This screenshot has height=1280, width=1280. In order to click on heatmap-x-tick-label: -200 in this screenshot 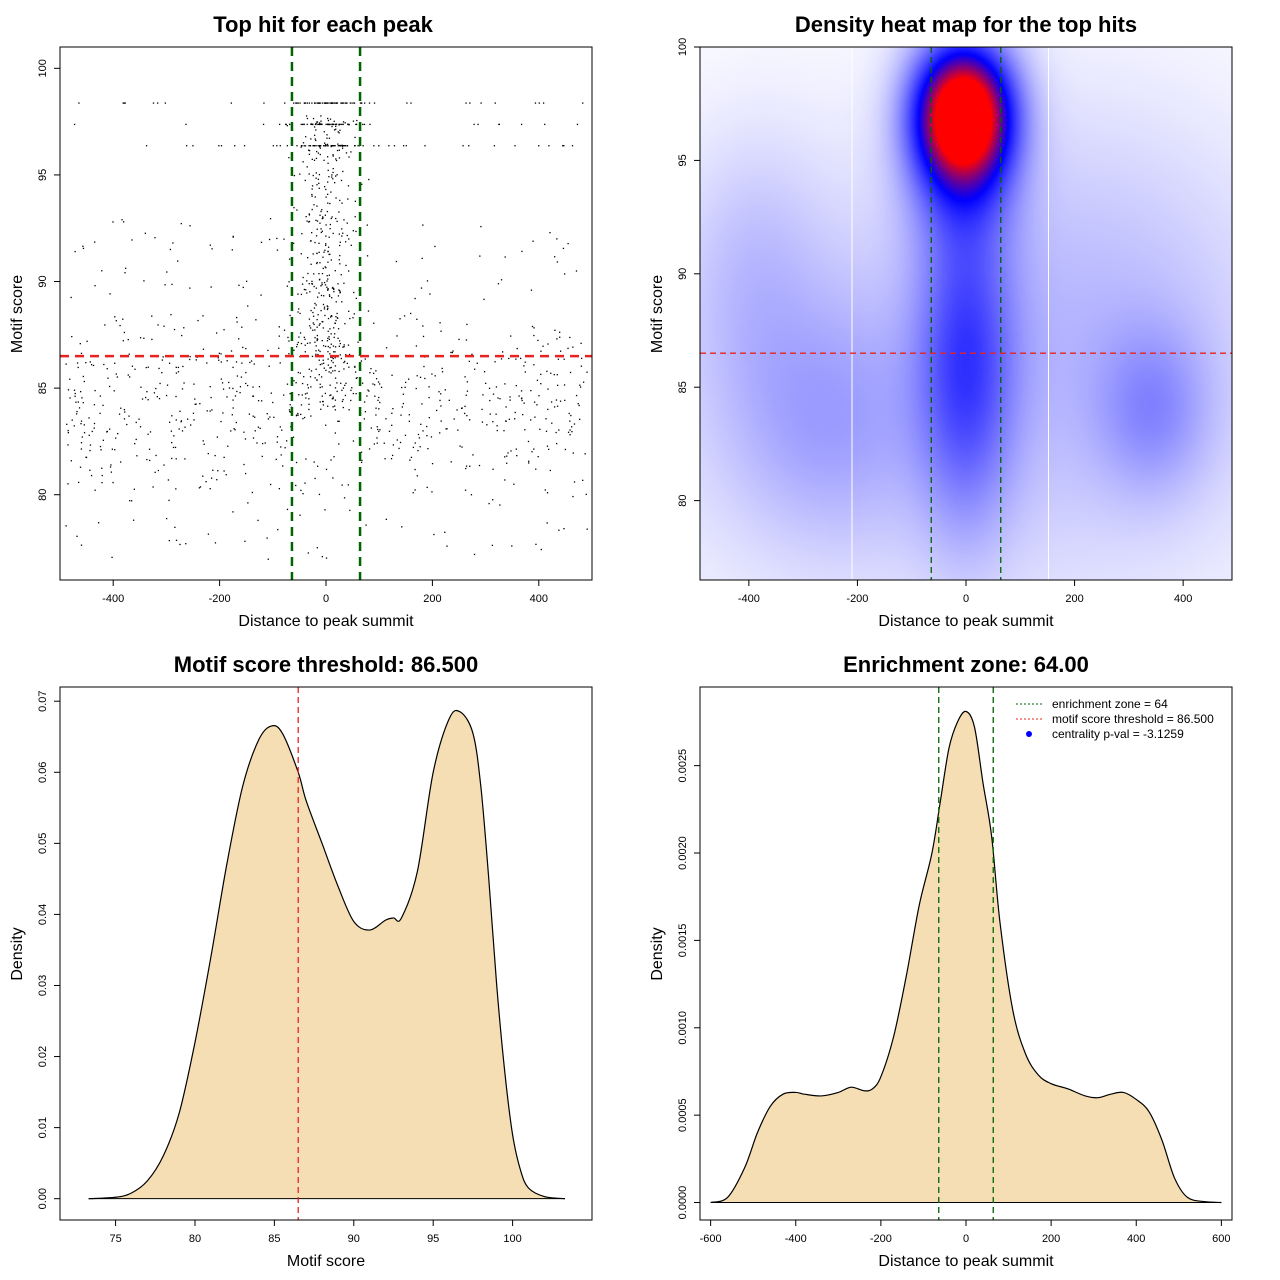, I will do `click(857, 599)`.